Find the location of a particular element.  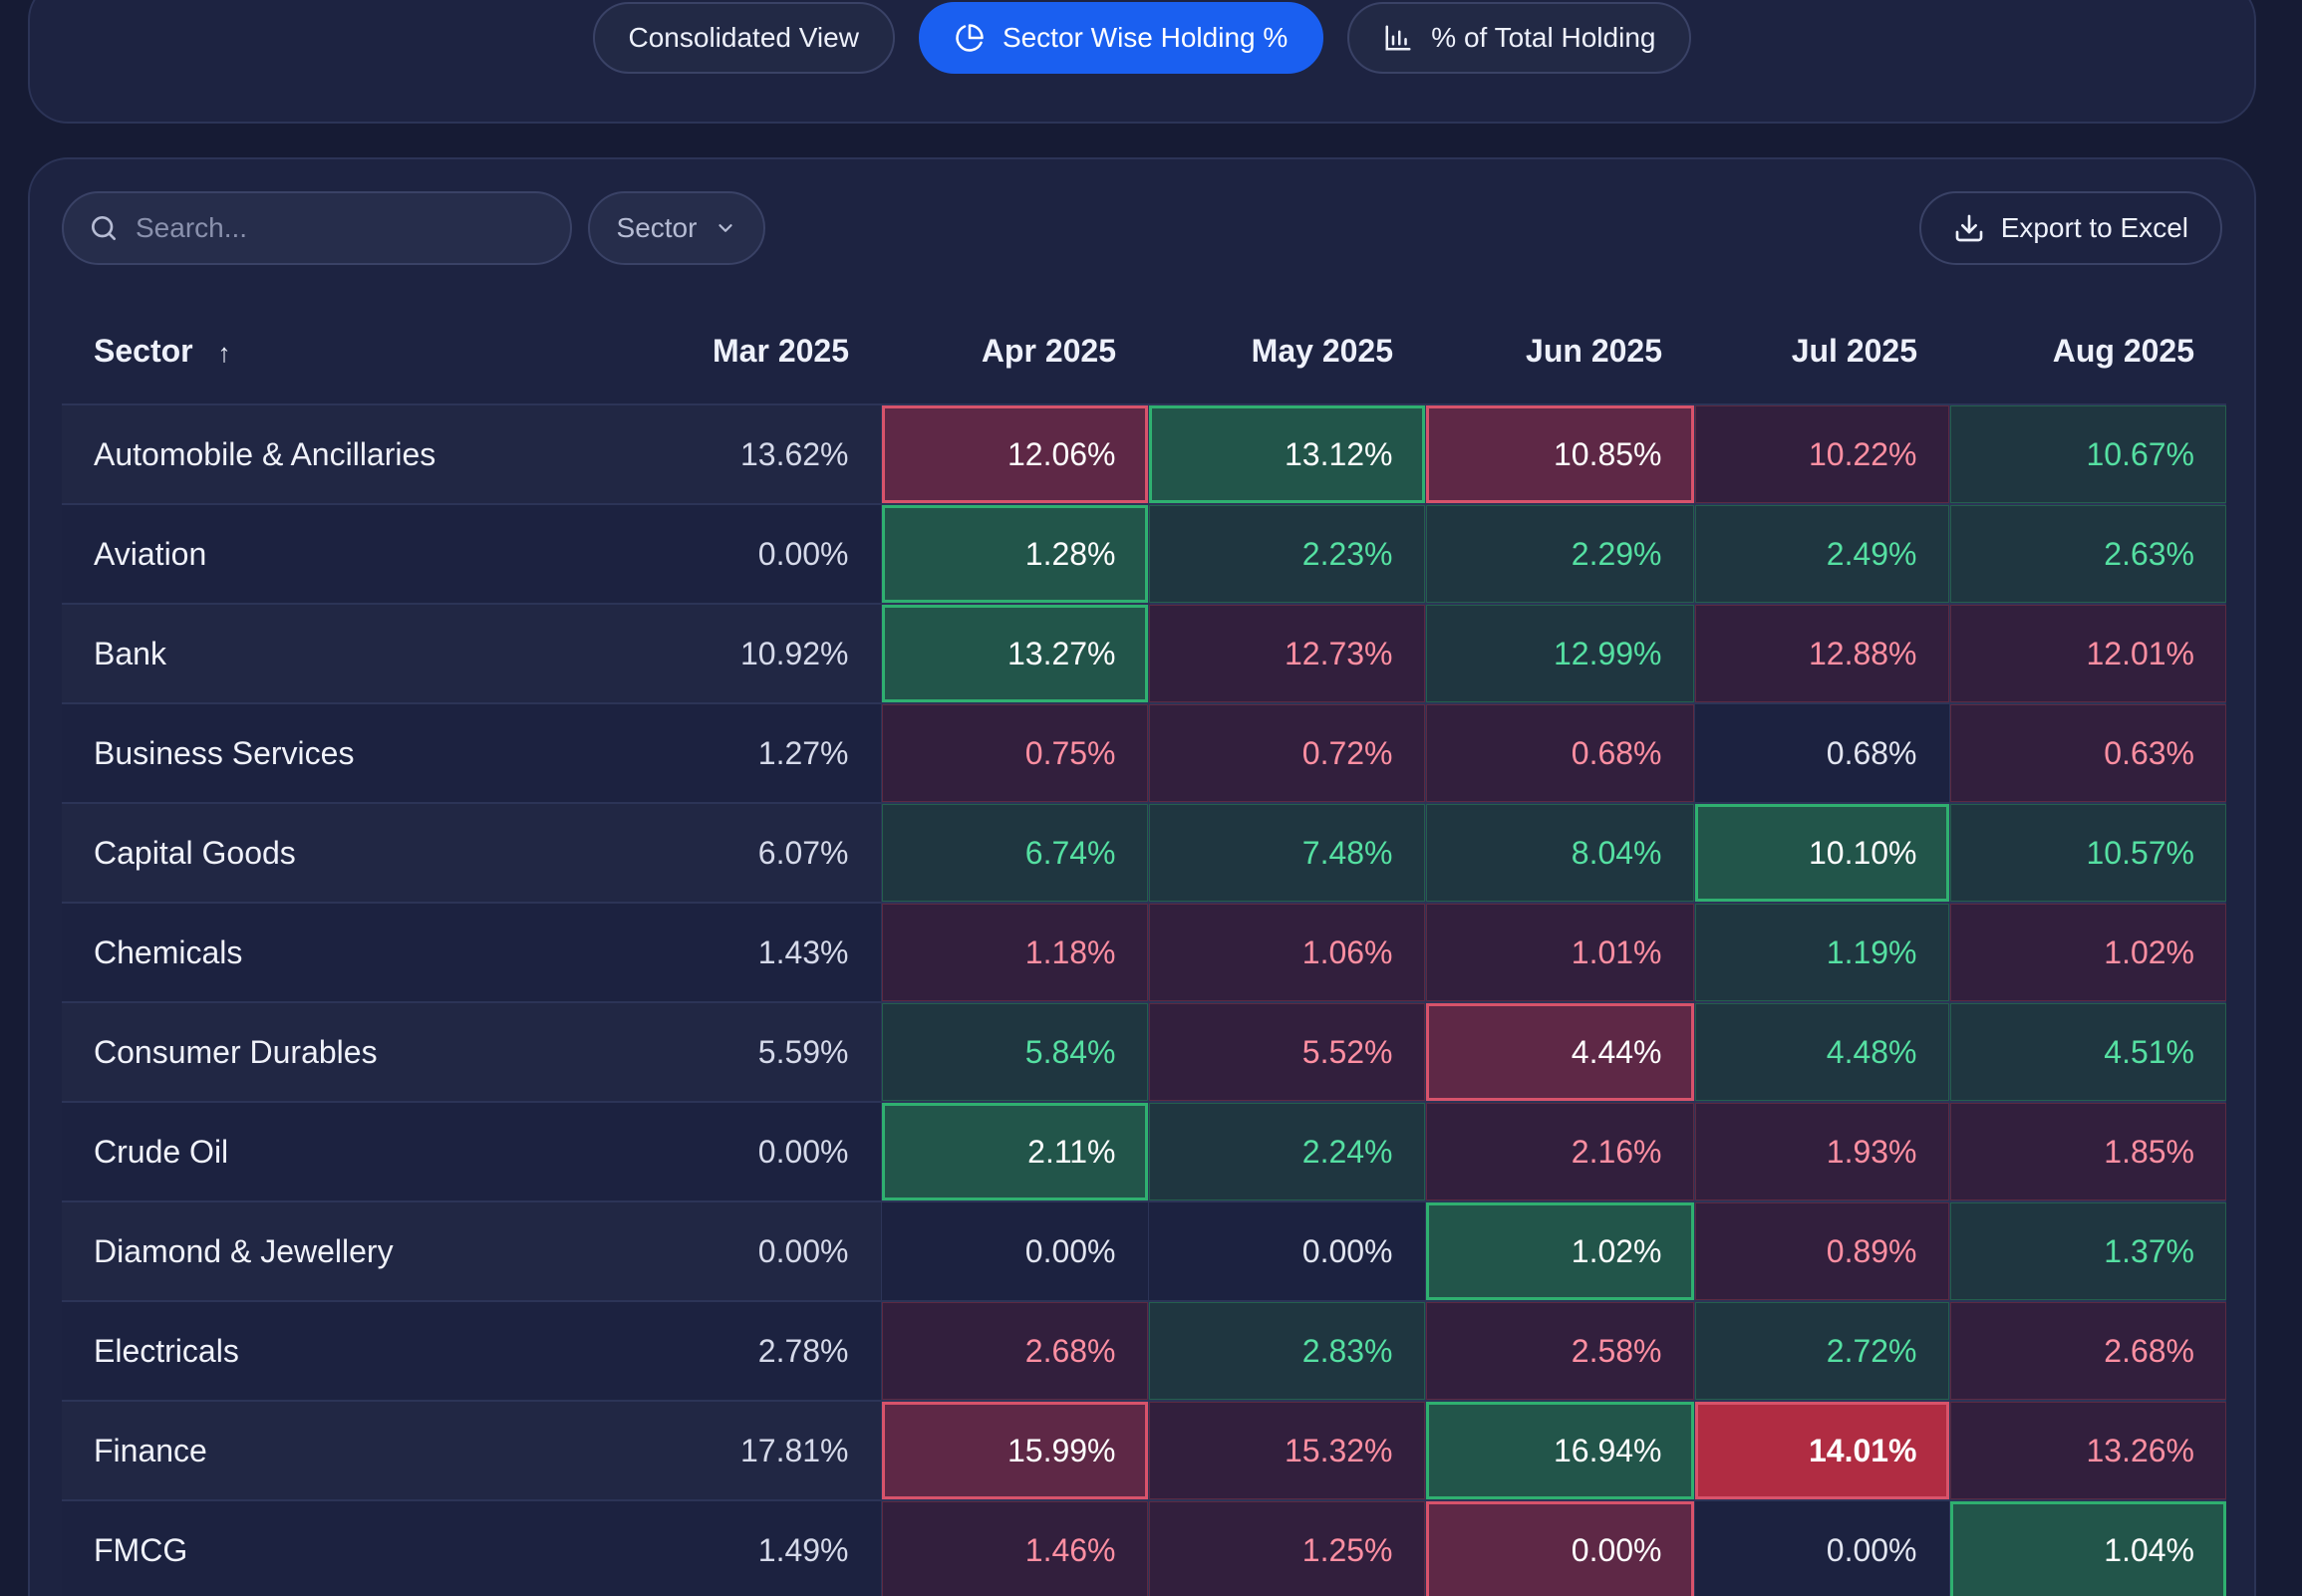

holding-percent-cell: 10.67% is located at coordinates (2087, 454).